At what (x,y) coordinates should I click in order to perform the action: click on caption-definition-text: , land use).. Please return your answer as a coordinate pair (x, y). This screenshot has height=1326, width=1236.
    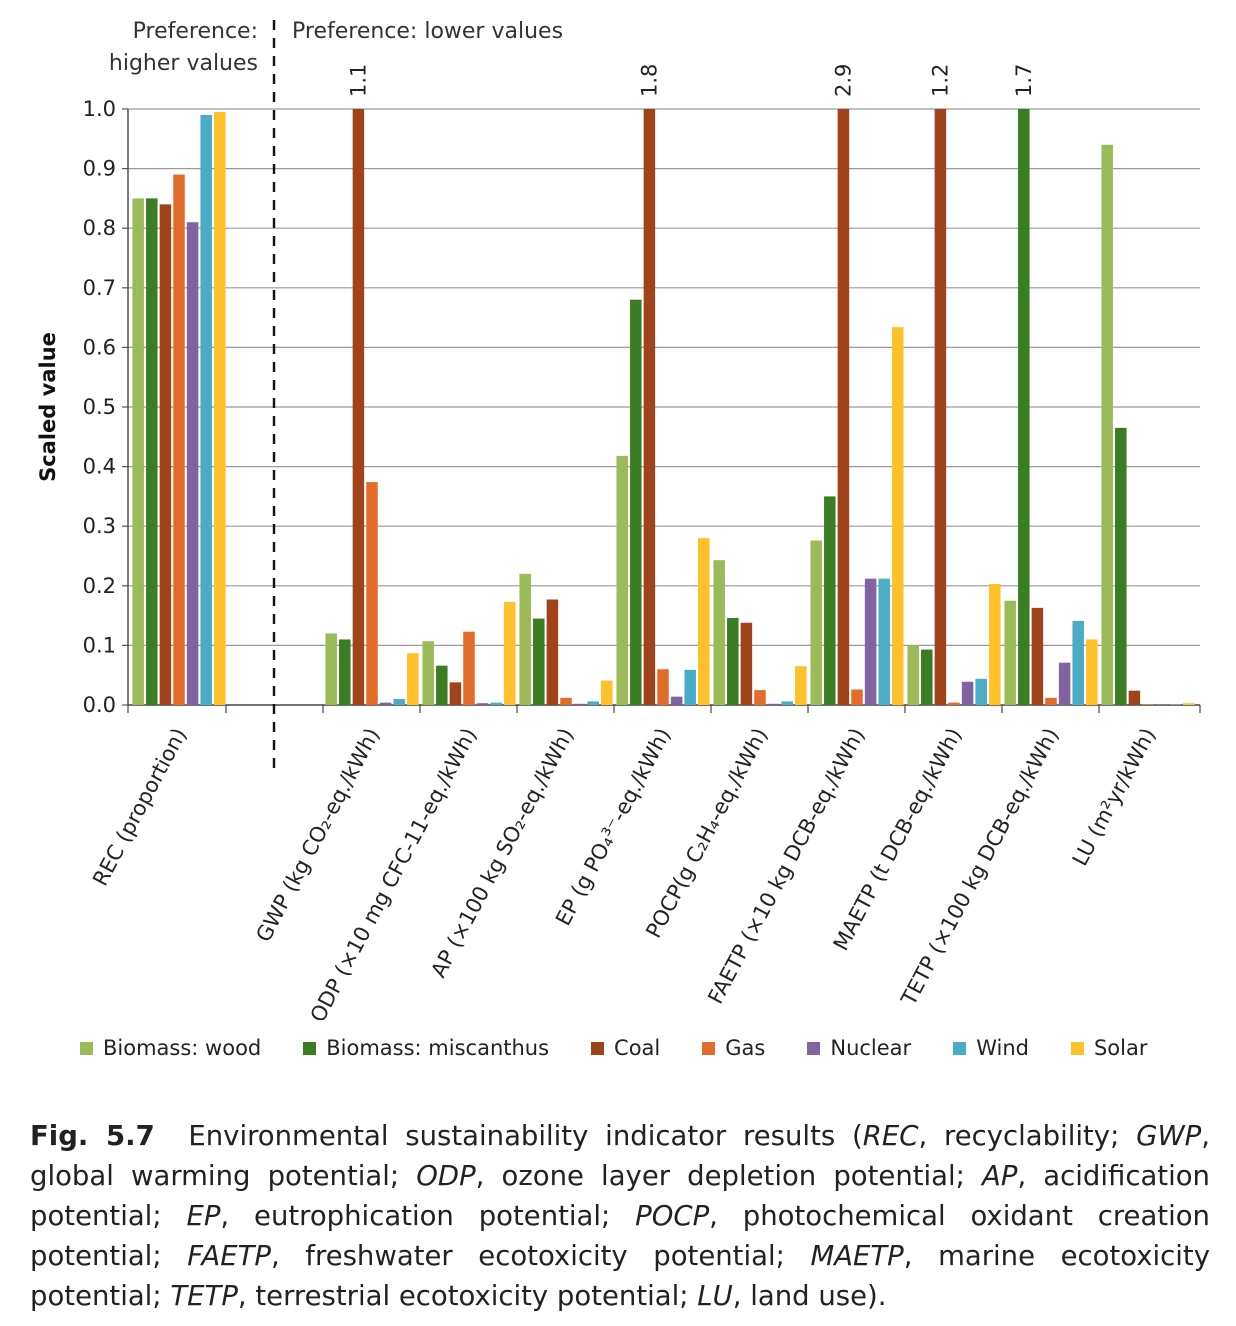
    Looking at the image, I should click on (809, 1296).